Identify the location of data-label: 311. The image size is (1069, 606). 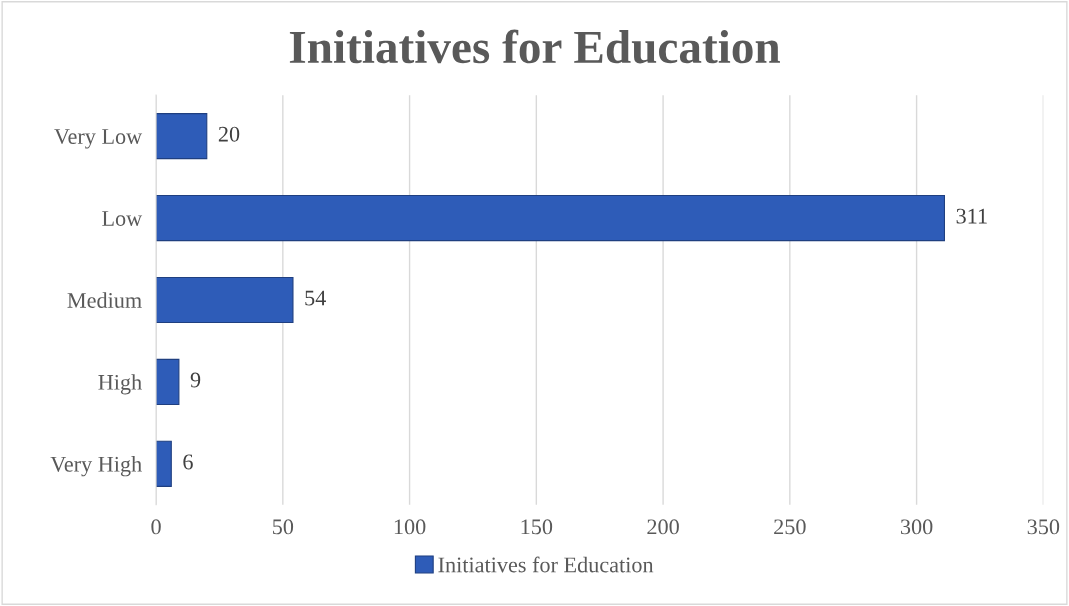
(971, 216).